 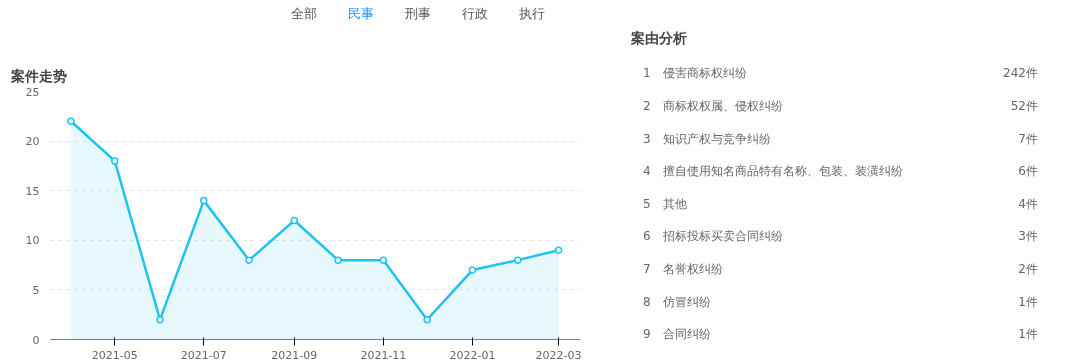 What do you see at coordinates (558, 355) in the screenshot?
I see `x-tick-label: 2022-03` at bounding box center [558, 355].